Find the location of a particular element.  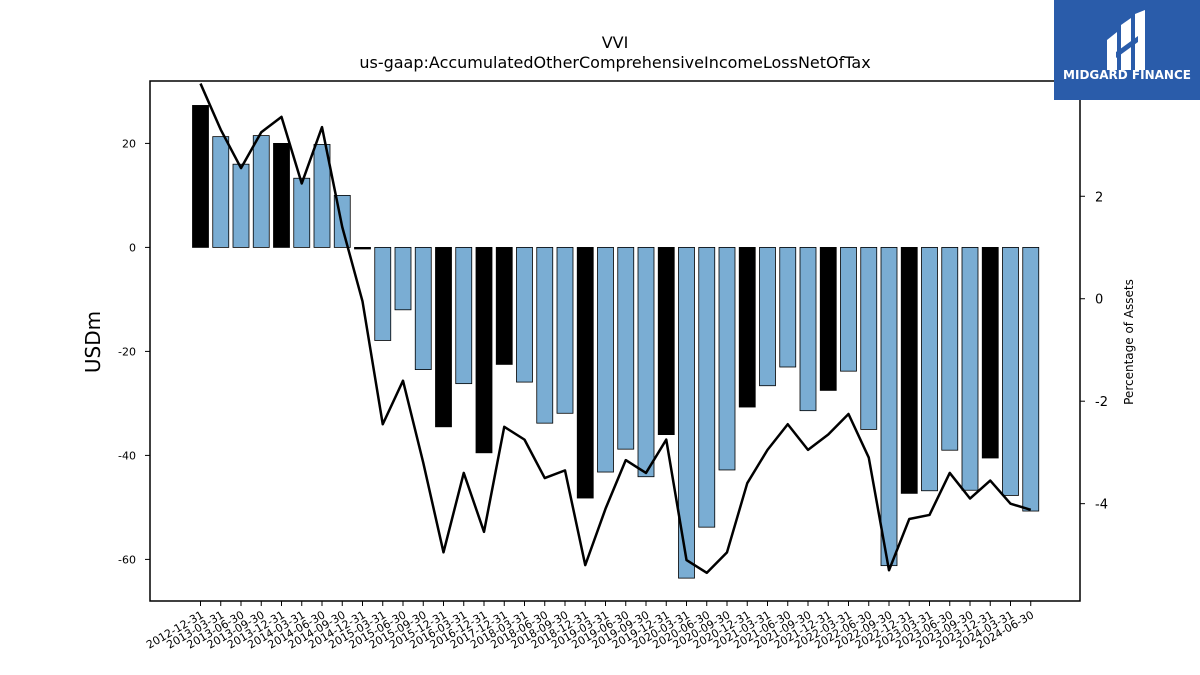

y-tick-label: -20 is located at coordinates (127, 351).